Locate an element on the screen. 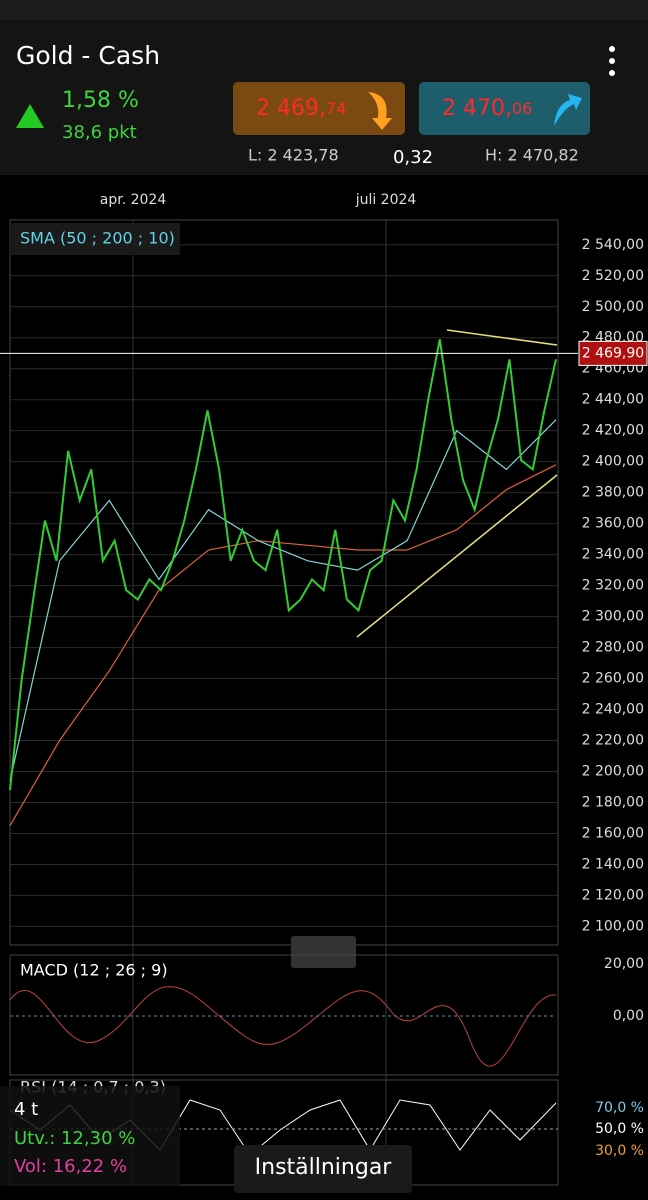 This screenshot has height=1200, width=648. buy-arrow is located at coordinates (568, 110).